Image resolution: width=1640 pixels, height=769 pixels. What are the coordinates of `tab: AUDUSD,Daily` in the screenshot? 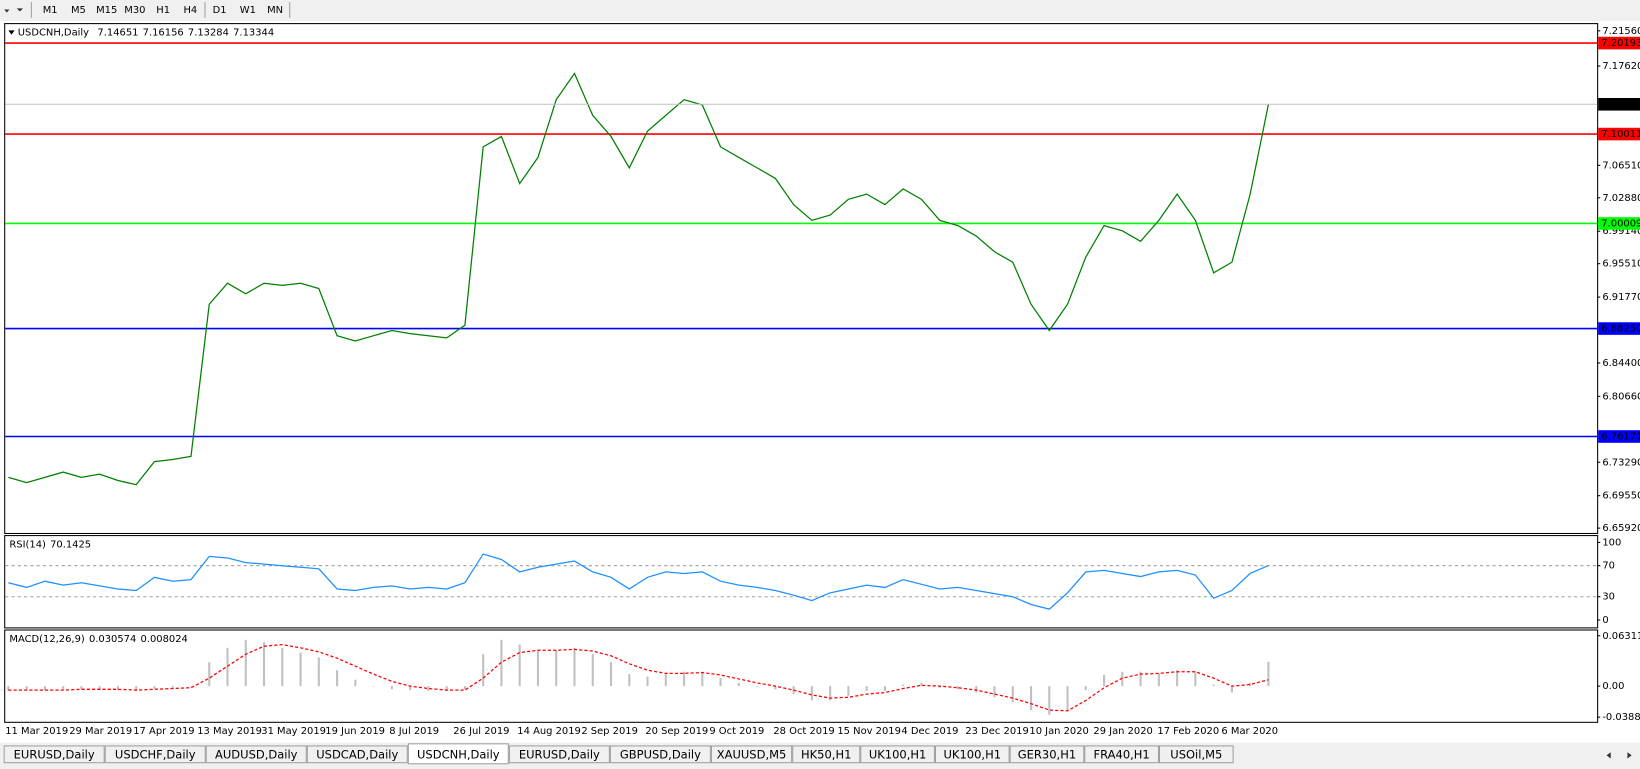 It's located at (256, 754).